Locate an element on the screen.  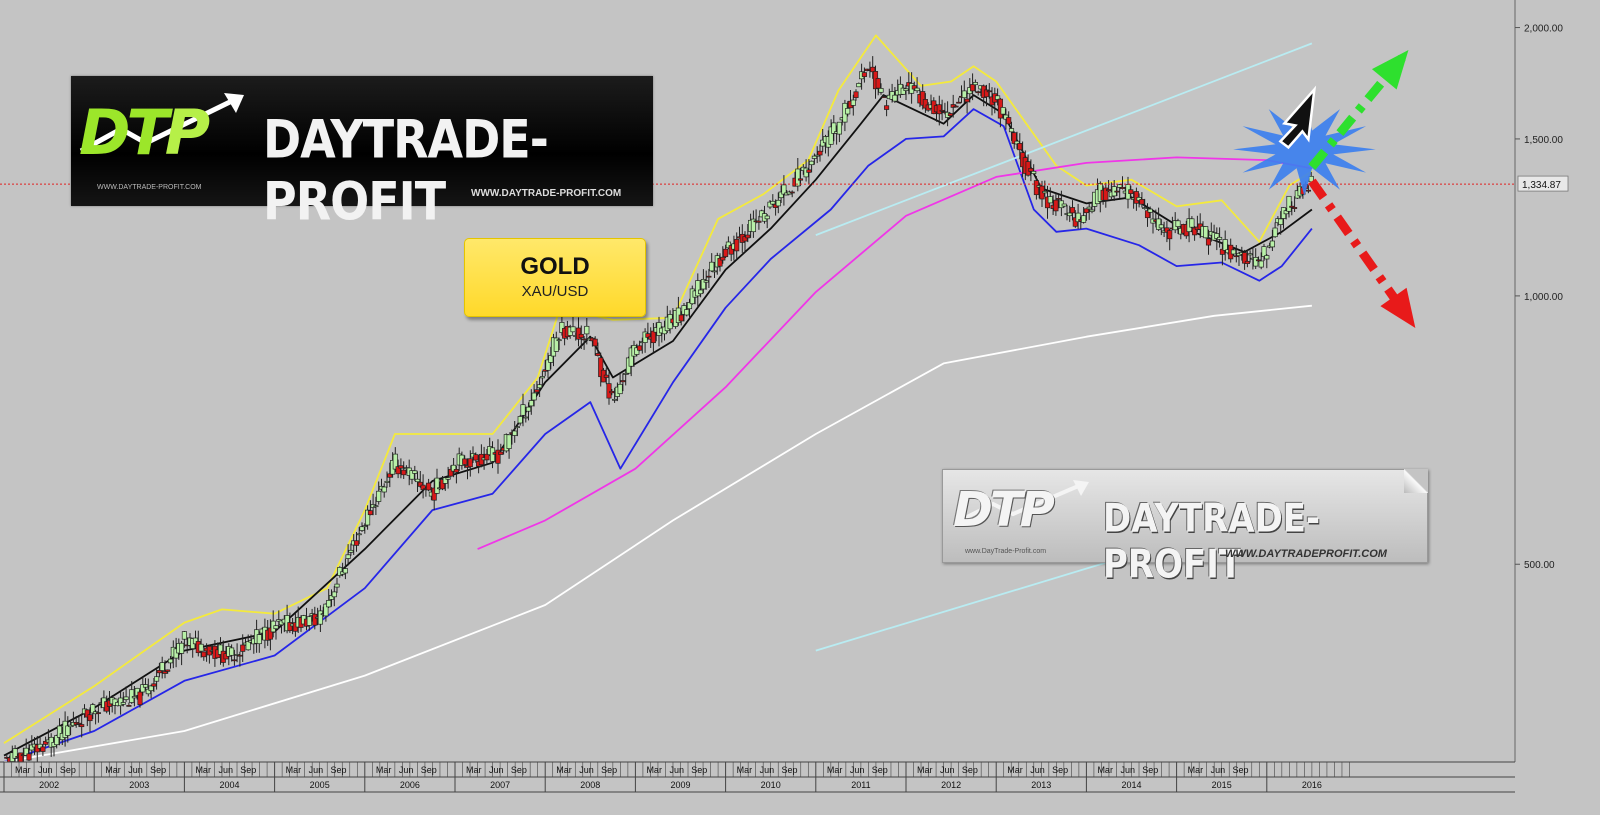
y-axis-background is located at coordinates (1557, 381).